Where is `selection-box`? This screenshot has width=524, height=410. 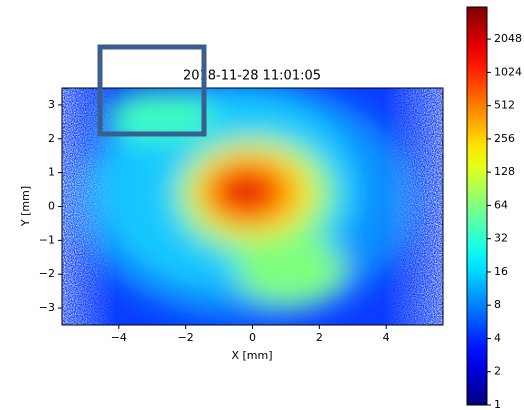 selection-box is located at coordinates (152, 90).